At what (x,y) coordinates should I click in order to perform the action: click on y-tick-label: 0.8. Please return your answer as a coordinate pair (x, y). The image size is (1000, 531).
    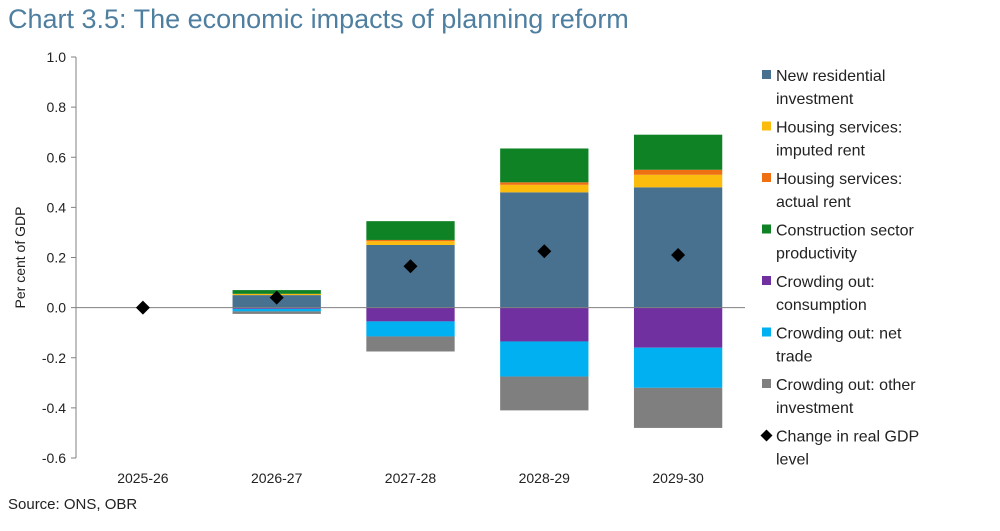
    Looking at the image, I should click on (57, 107).